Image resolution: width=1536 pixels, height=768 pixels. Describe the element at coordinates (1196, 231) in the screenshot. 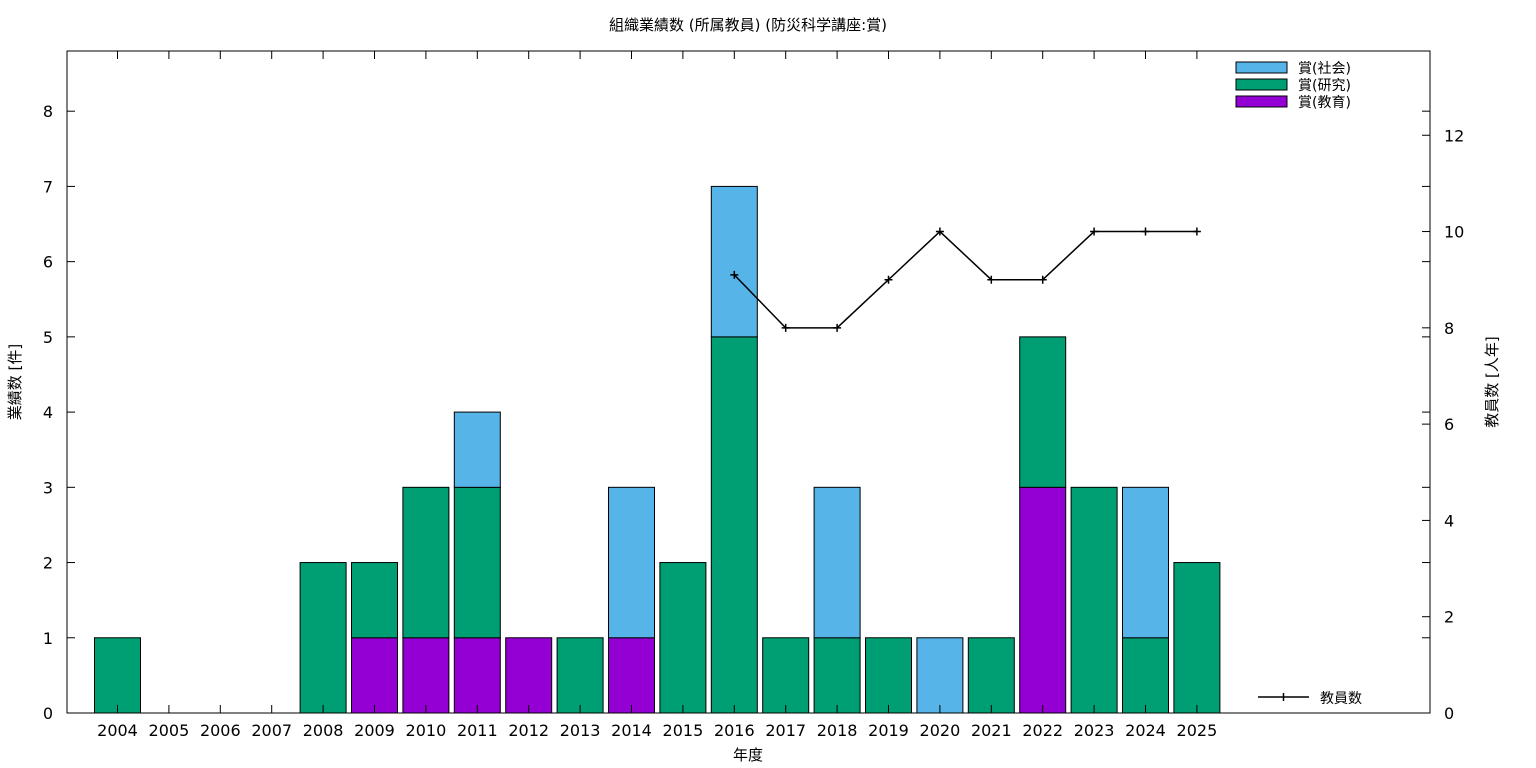

I see `line-point-2025` at that location.